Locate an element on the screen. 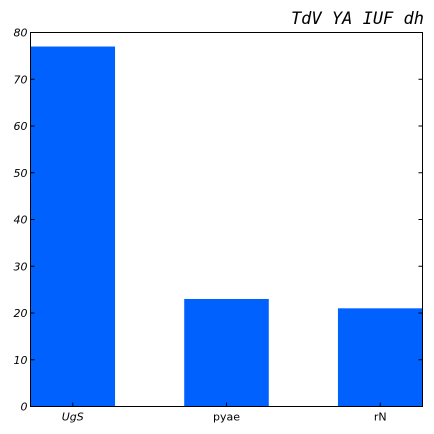 The height and width of the screenshot is (434, 434). y-tick-label: 20 is located at coordinates (21, 313).